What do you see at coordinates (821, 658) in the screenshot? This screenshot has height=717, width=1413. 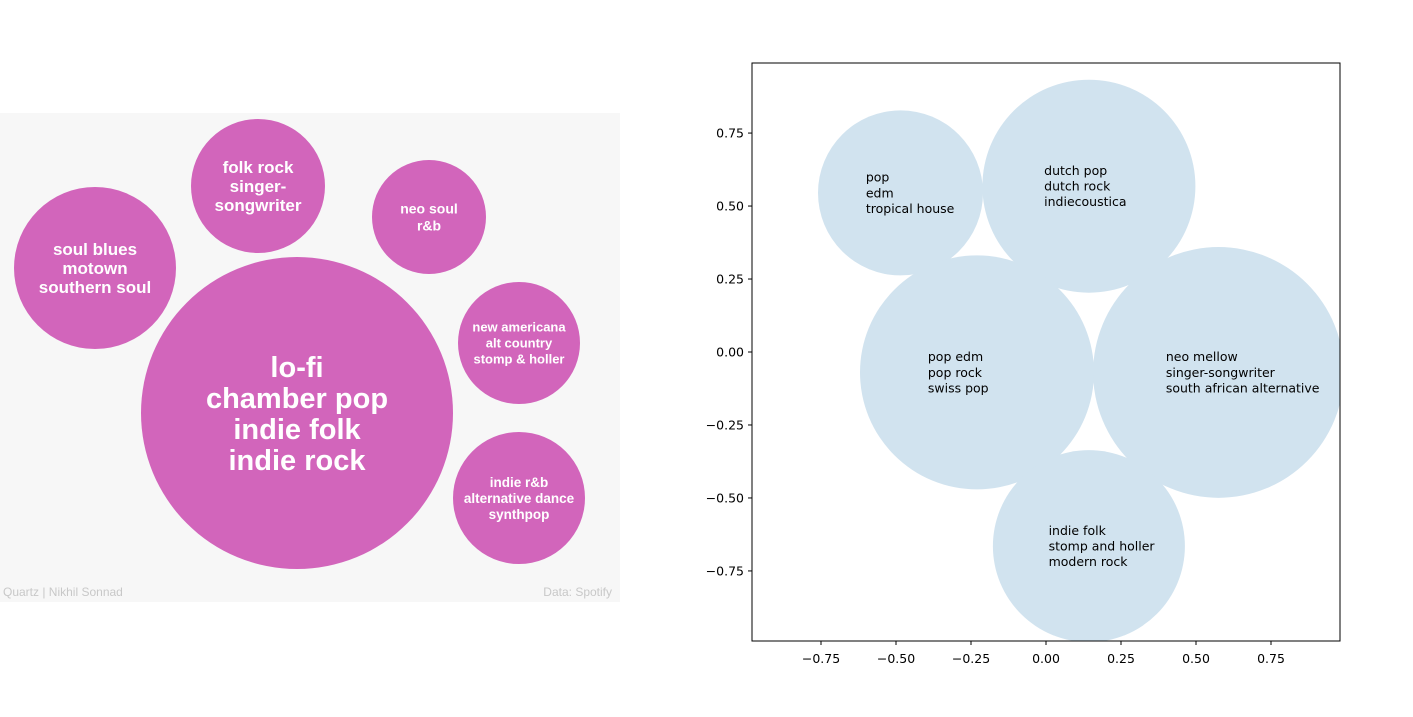 I see `x-tick-label: −0.75` at bounding box center [821, 658].